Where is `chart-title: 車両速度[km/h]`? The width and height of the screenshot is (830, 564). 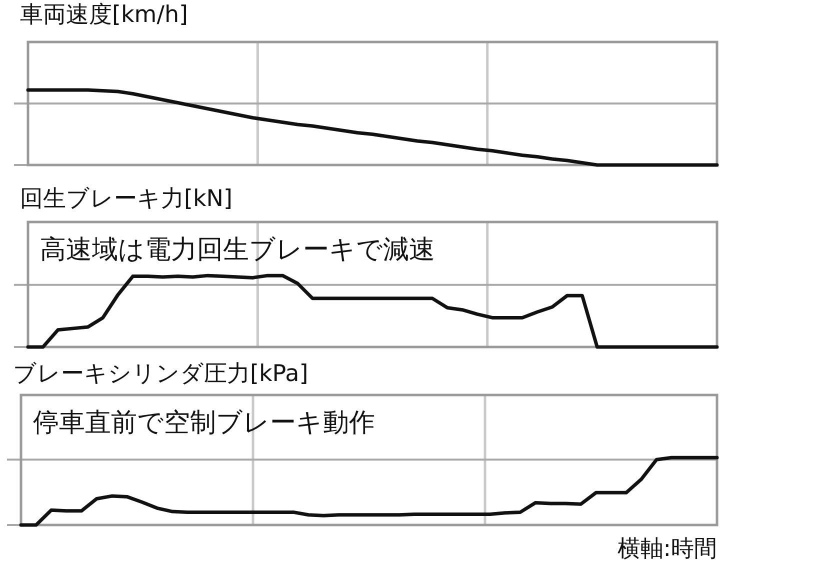 chart-title: 車両速度[km/h] is located at coordinates (104, 15).